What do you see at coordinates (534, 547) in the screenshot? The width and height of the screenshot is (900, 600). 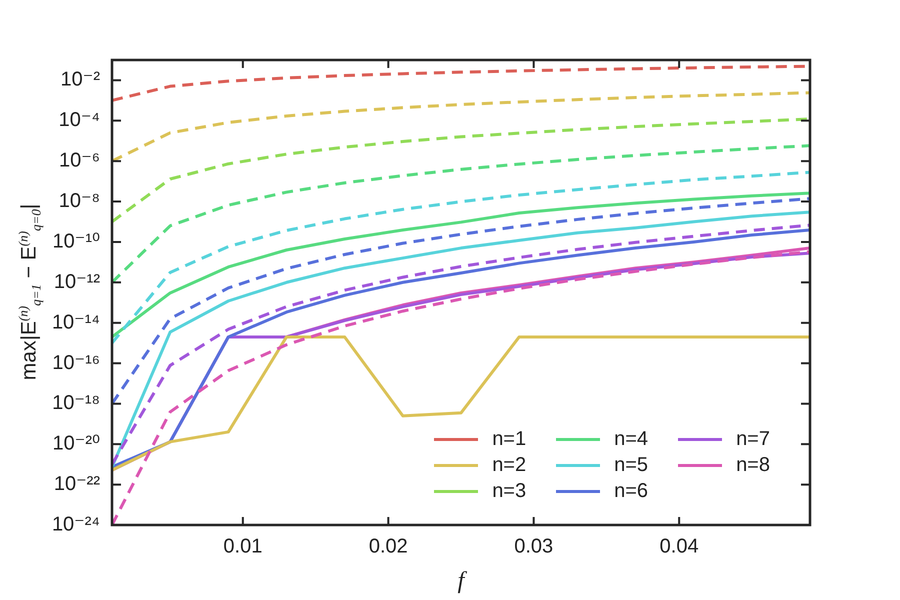 I see `x-tick-label: 0.03` at bounding box center [534, 547].